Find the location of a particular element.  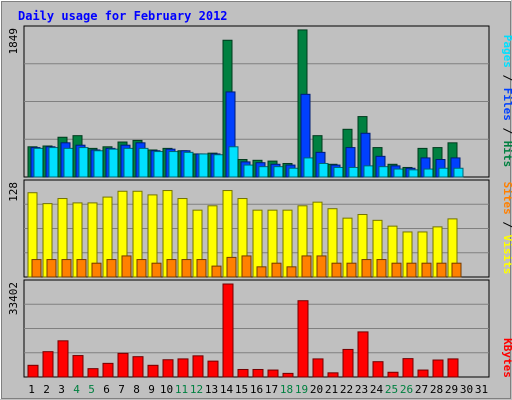

x-tick-label: 3 is located at coordinates (61, 389).